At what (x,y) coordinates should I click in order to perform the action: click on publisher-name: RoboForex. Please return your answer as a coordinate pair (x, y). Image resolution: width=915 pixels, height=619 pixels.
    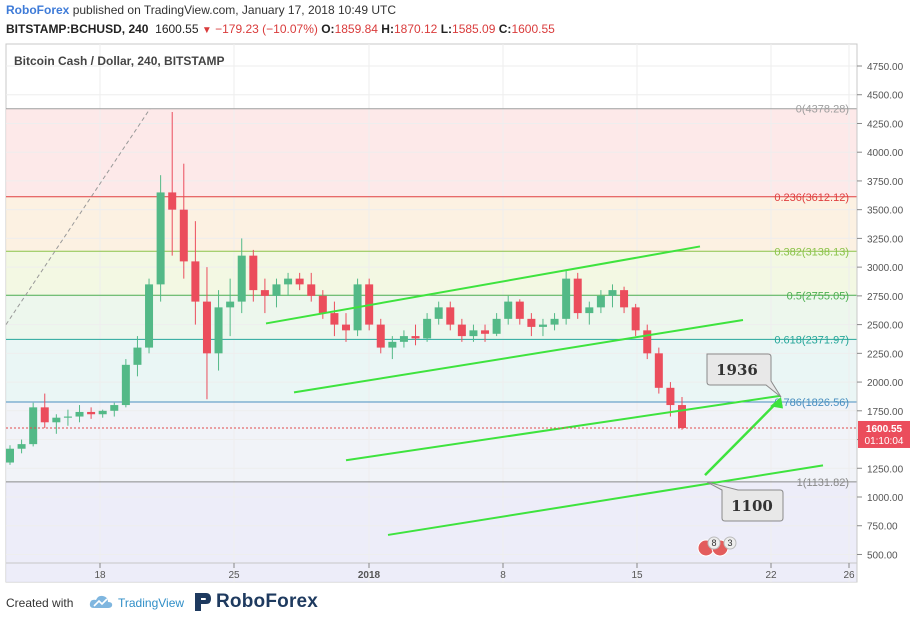
    Looking at the image, I should click on (38, 10).